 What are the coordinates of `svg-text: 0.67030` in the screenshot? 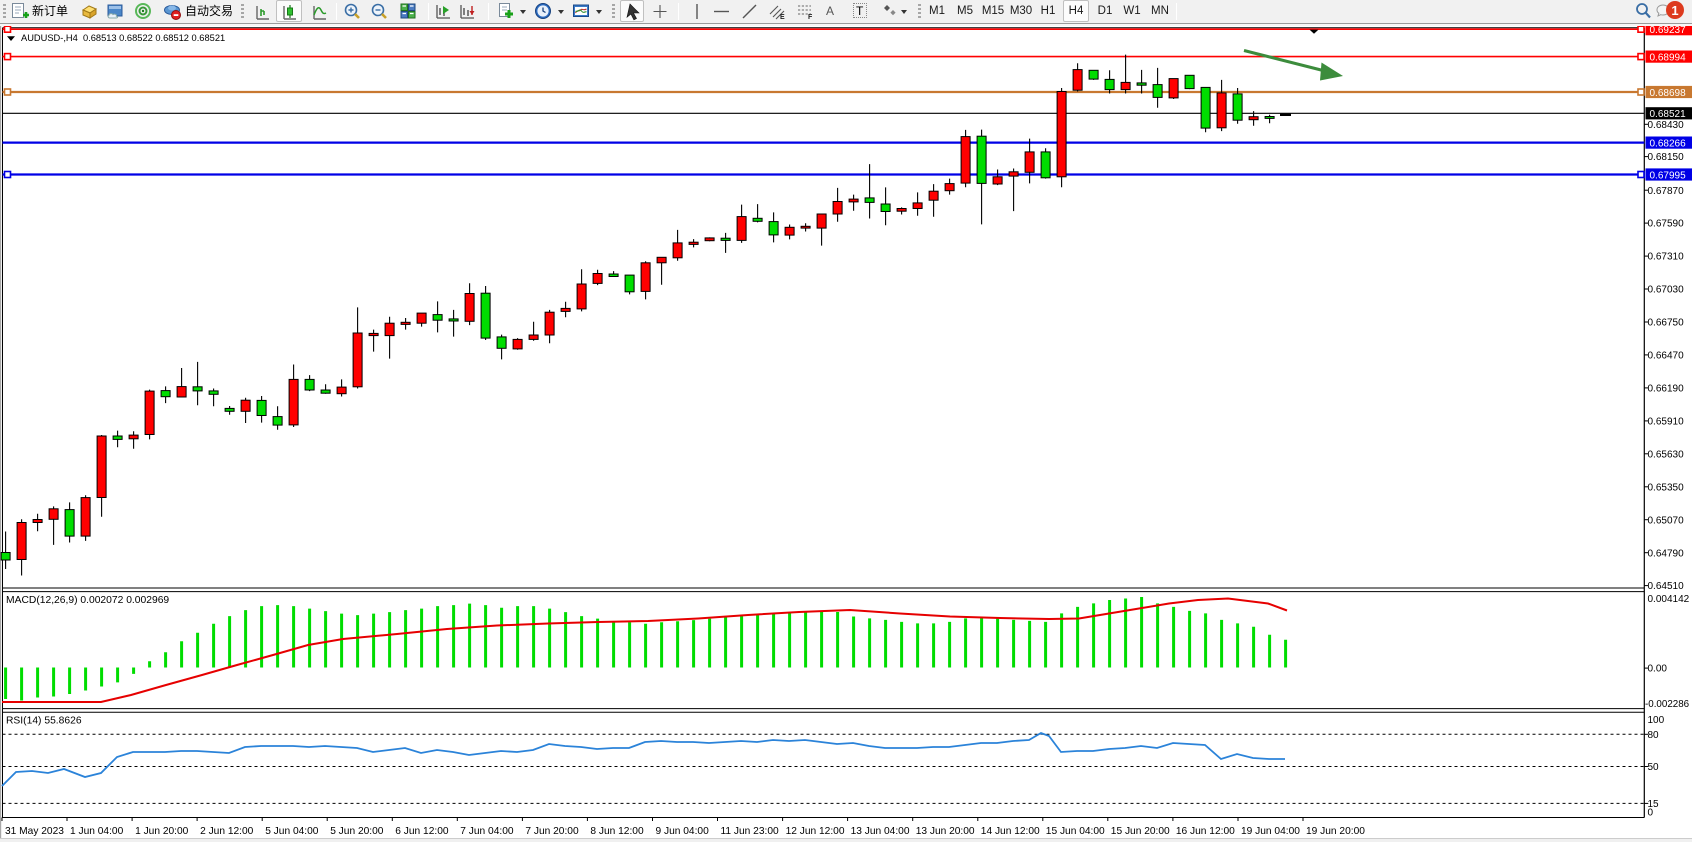 It's located at (1666, 290).